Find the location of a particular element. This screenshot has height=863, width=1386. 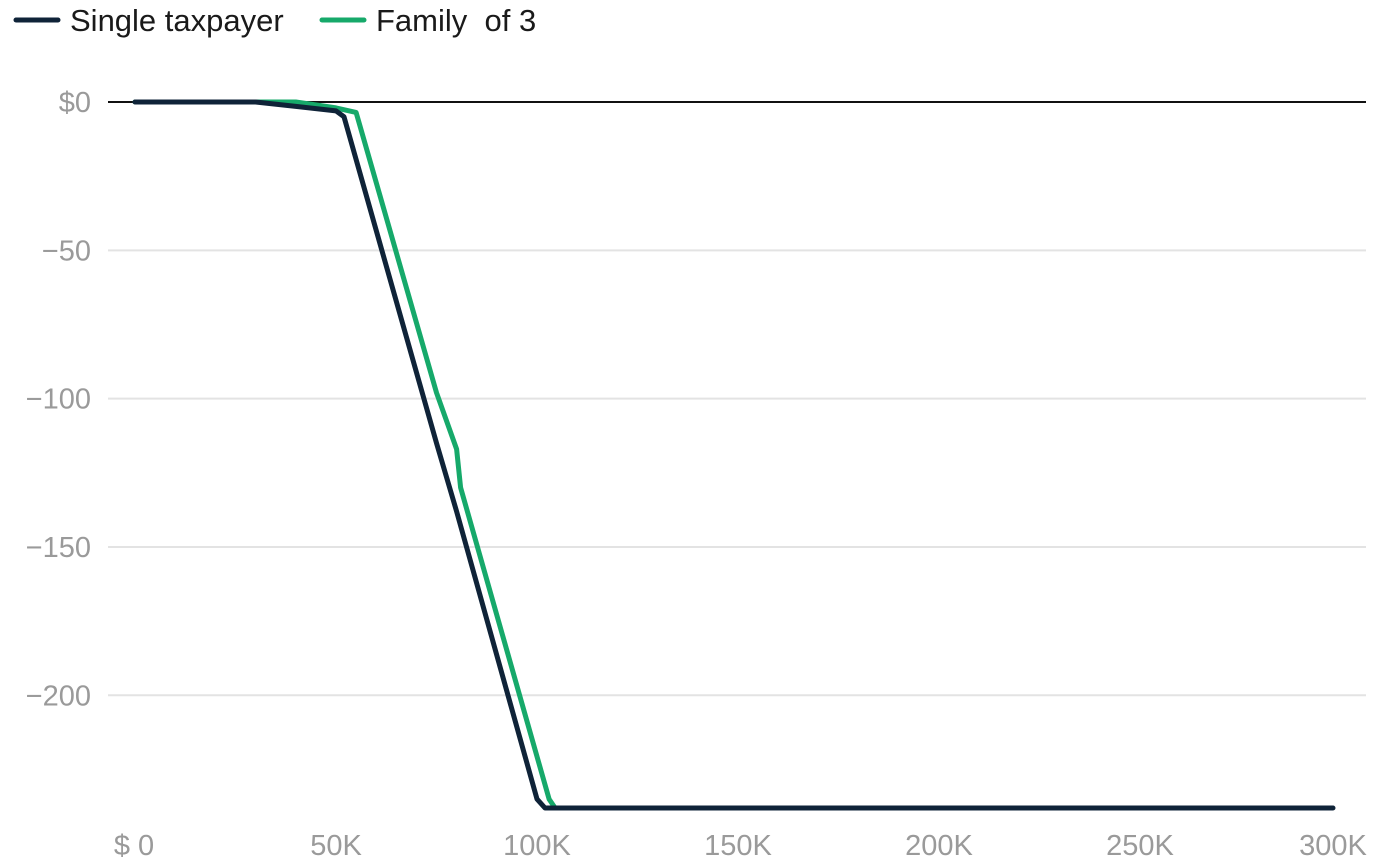

y-axis: $0 −50 −100 −150 −200 is located at coordinates (58, 399).